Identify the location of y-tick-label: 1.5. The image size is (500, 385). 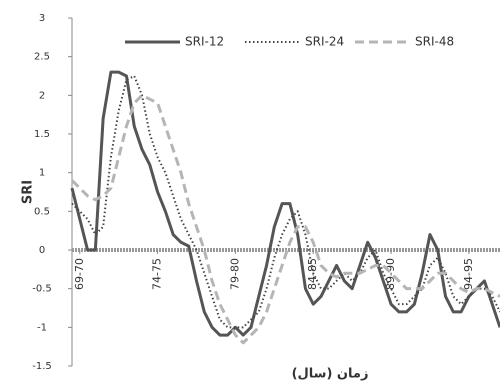
(42, 134).